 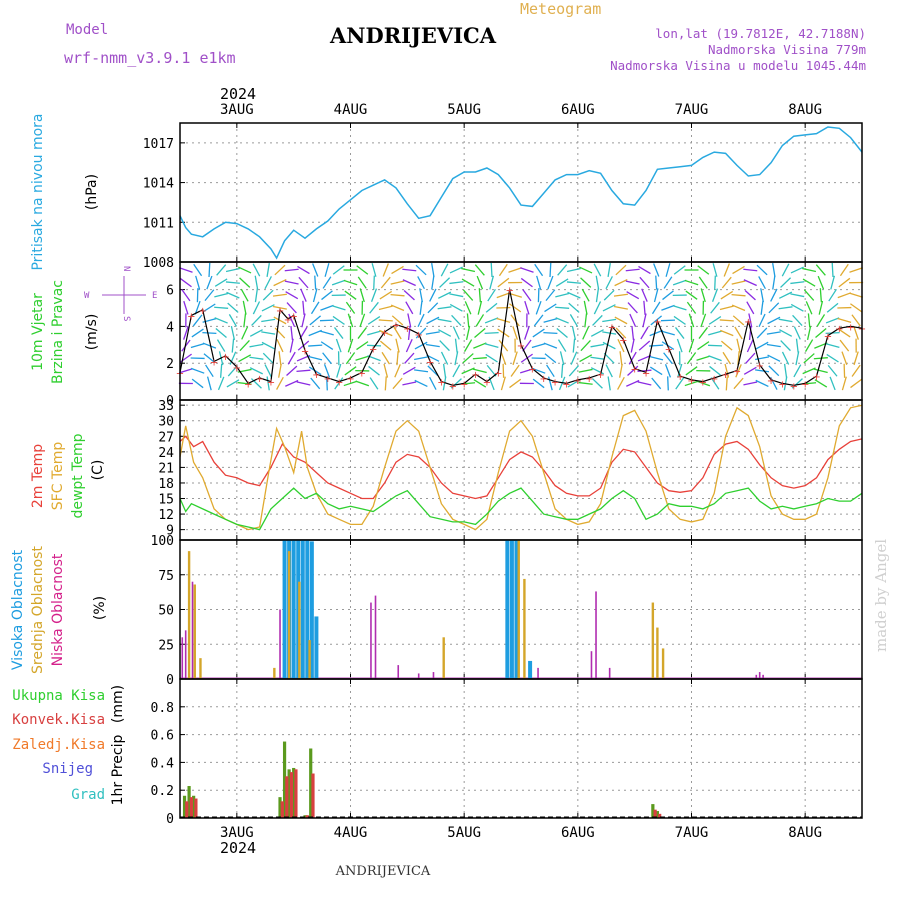 What do you see at coordinates (653, 811) in the screenshot?
I see `total-precip-bar` at bounding box center [653, 811].